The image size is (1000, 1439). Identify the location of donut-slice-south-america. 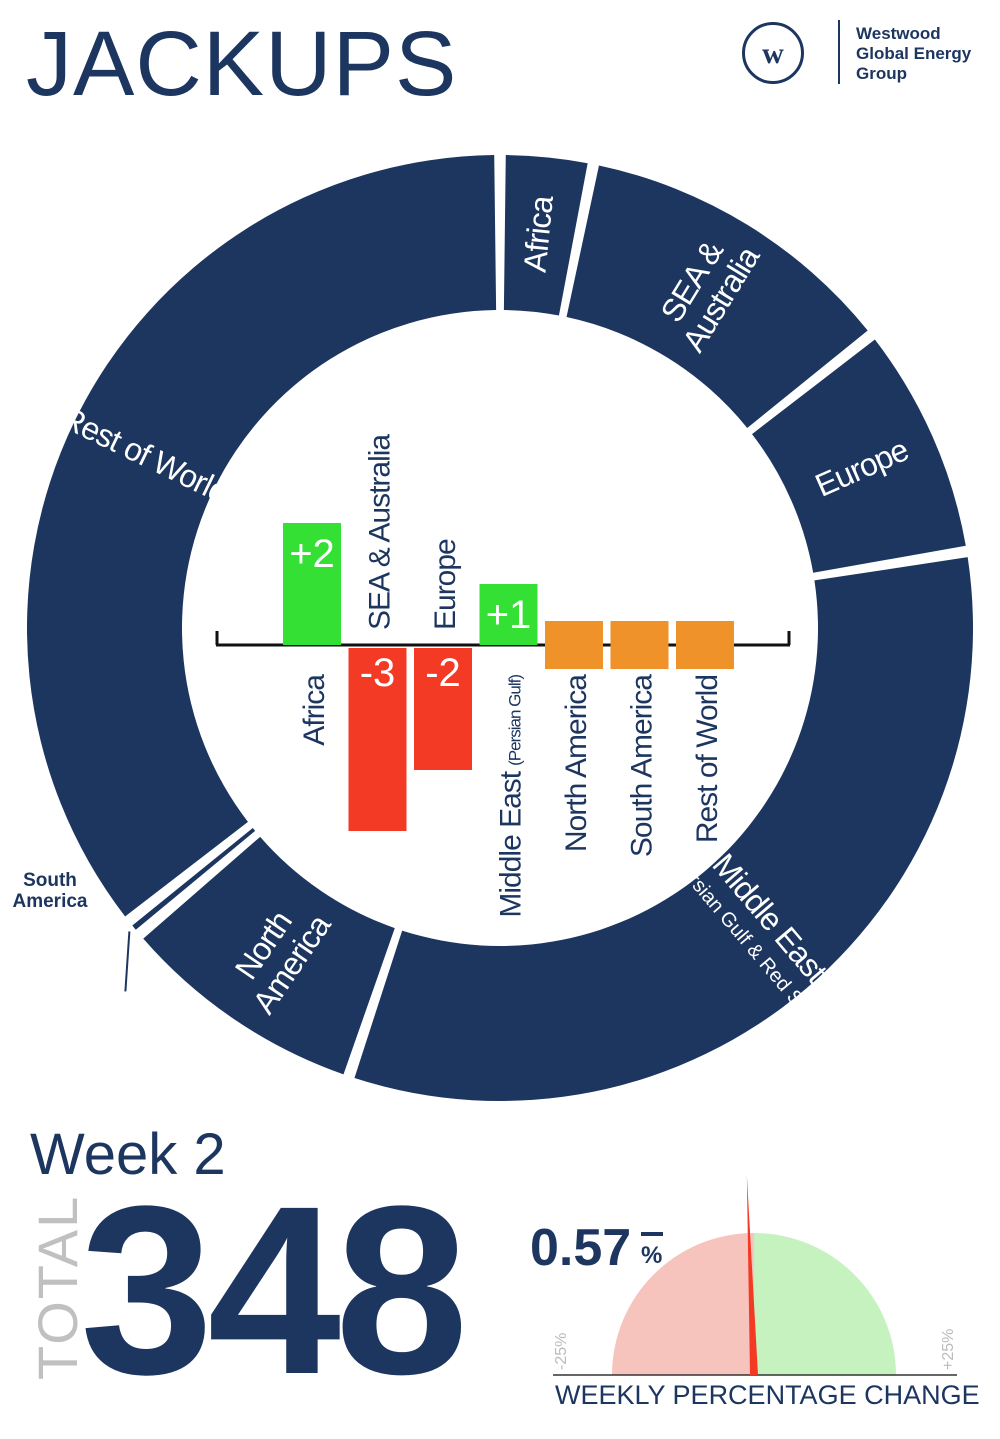
(194, 879).